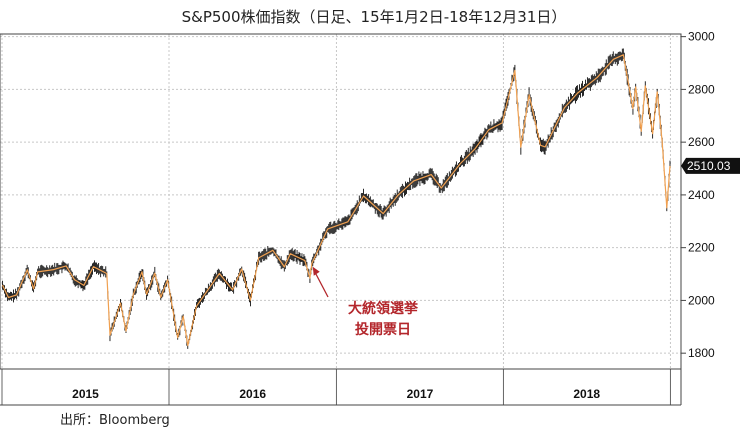 The image size is (748, 437). What do you see at coordinates (701, 37) in the screenshot?
I see `y-tick-label: 3000` at bounding box center [701, 37].